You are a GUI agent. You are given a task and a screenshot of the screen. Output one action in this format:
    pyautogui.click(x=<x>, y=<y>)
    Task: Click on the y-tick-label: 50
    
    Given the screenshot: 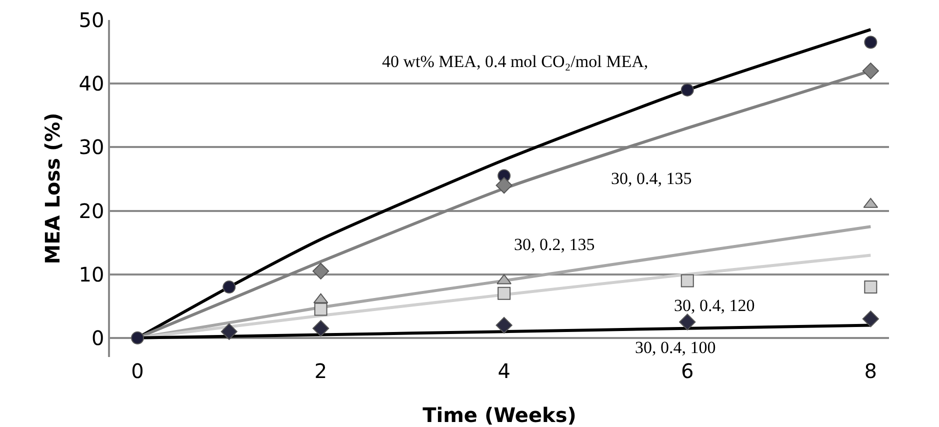 What is the action you would take?
    pyautogui.click(x=91, y=20)
    